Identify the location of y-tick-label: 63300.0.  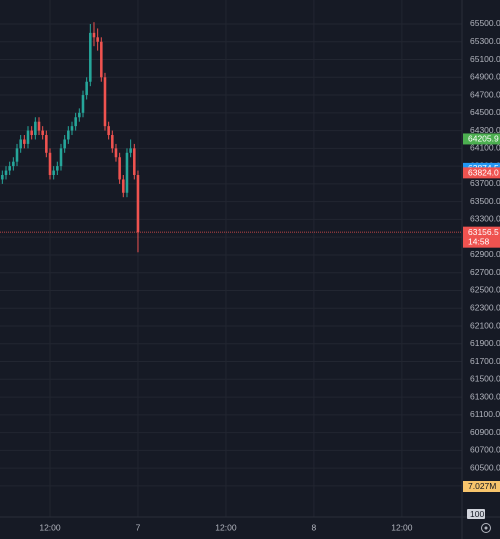
(485, 219).